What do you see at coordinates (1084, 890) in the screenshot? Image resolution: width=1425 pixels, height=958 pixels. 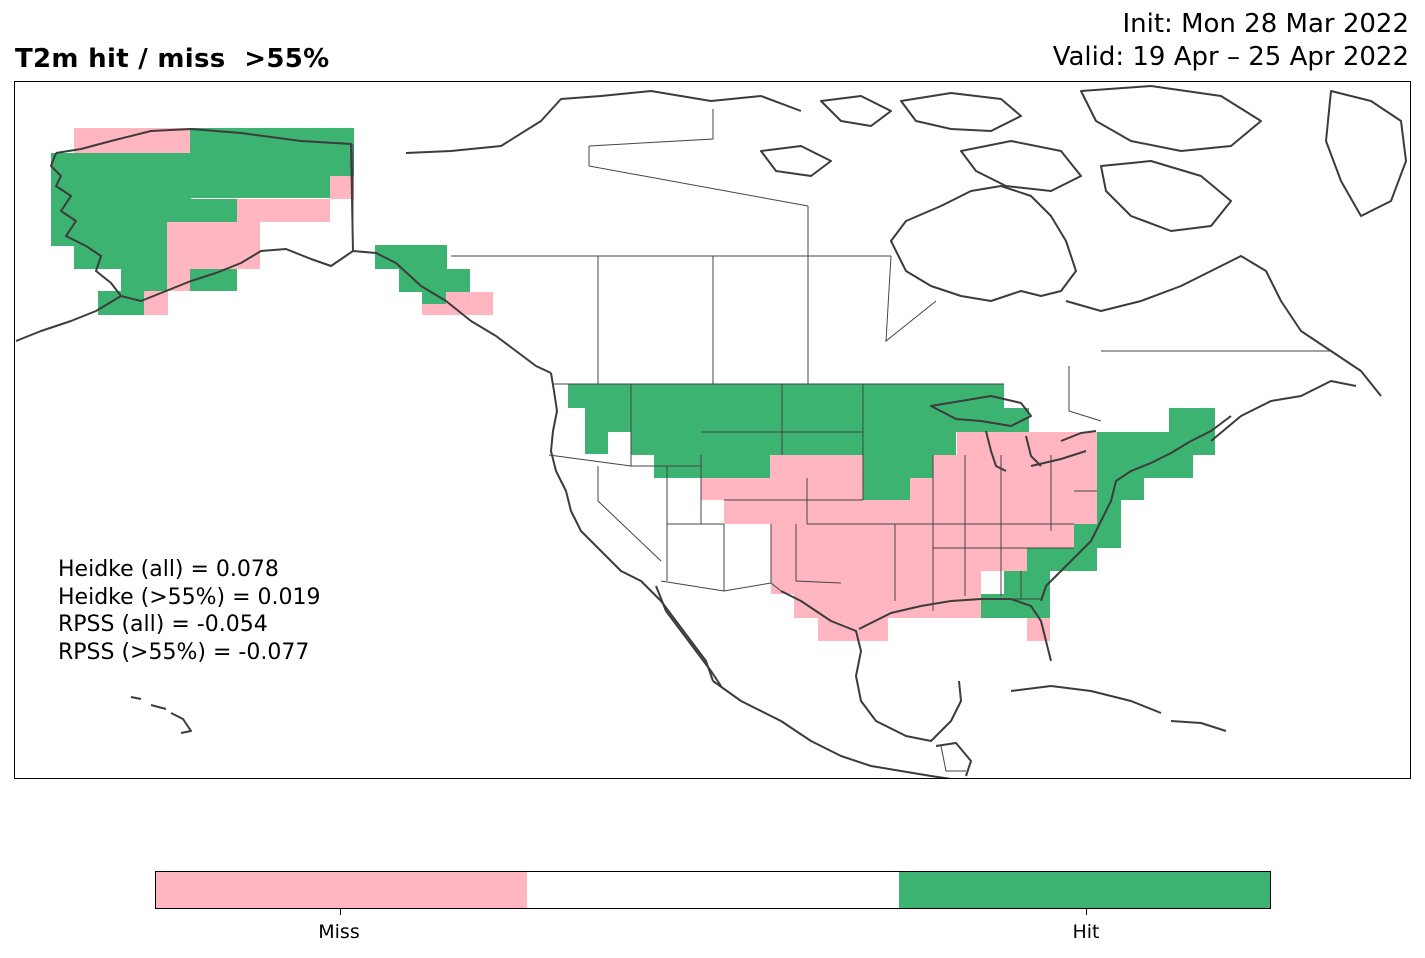 I see `colorbar-hit-segment` at bounding box center [1084, 890].